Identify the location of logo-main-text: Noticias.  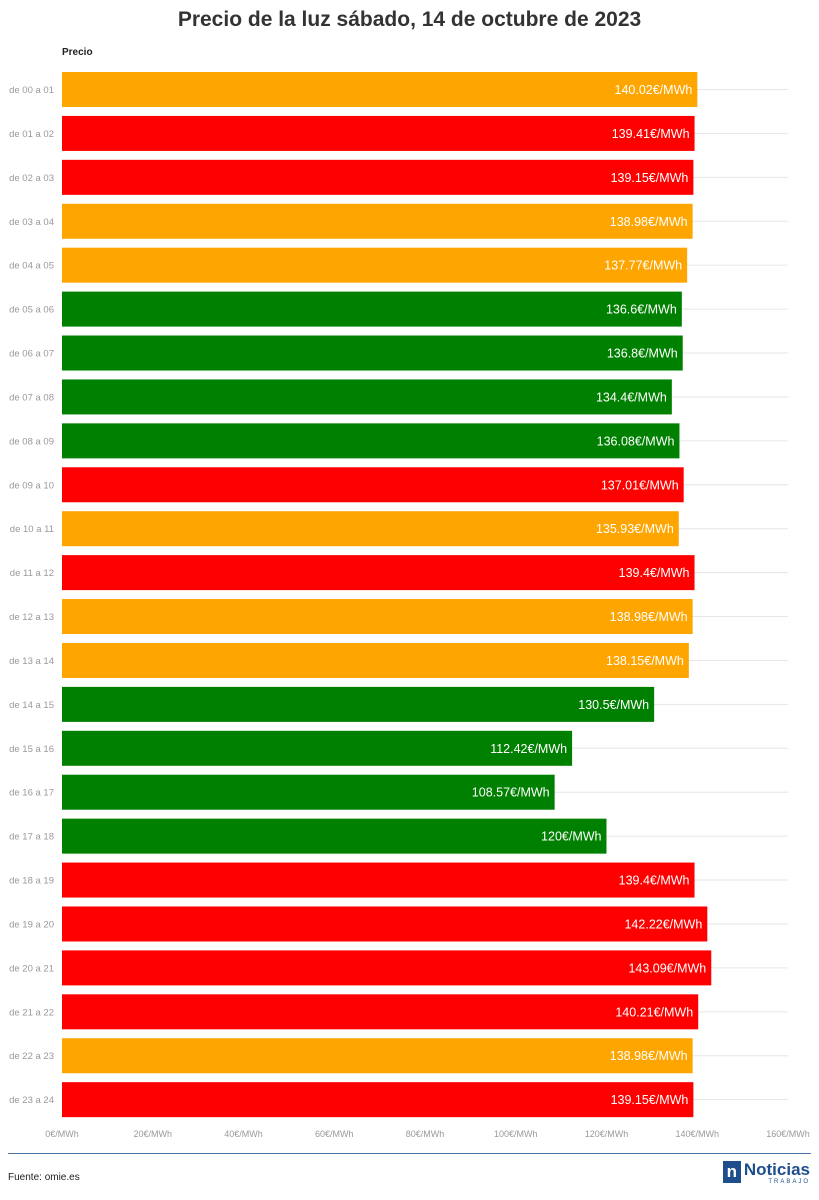
(776, 1169).